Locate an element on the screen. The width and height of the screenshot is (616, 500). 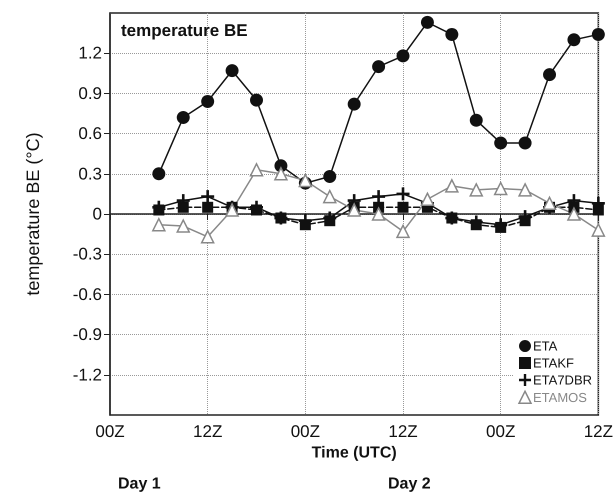
legend-label: ETAKF is located at coordinates (553, 363).